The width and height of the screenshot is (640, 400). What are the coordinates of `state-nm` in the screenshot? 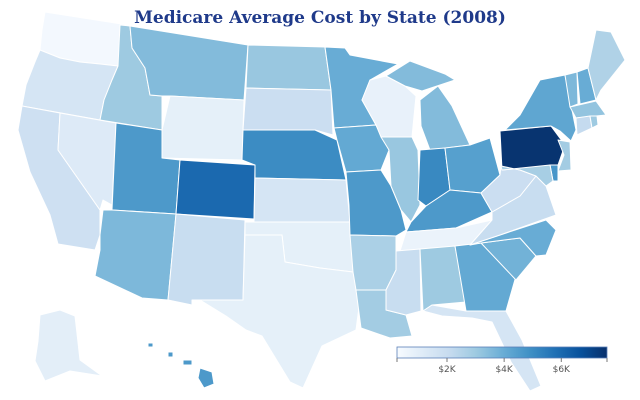 It's located at (206, 259).